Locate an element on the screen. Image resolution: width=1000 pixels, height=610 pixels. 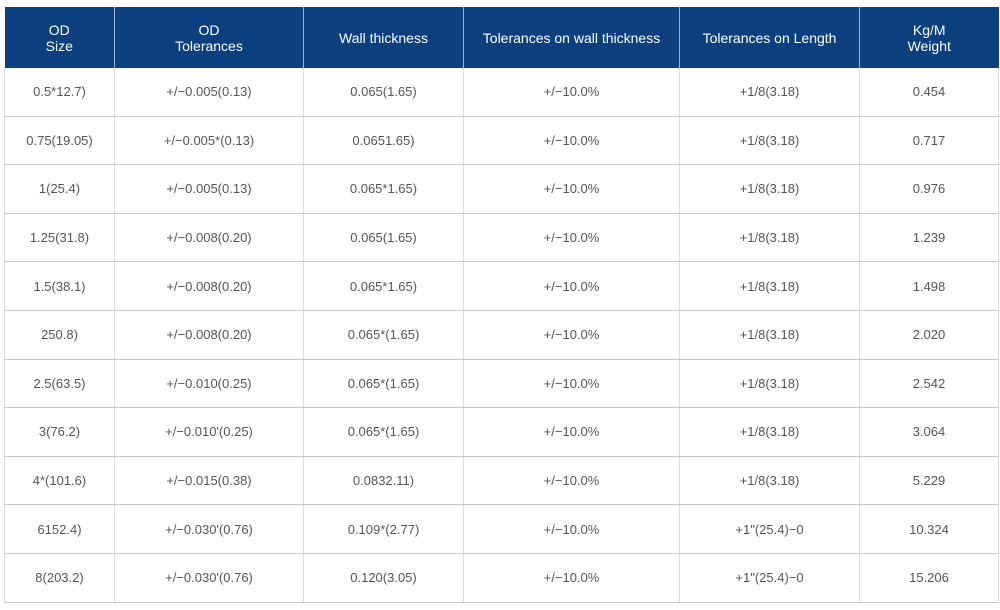
cell-weight: 3.064 is located at coordinates (929, 432).